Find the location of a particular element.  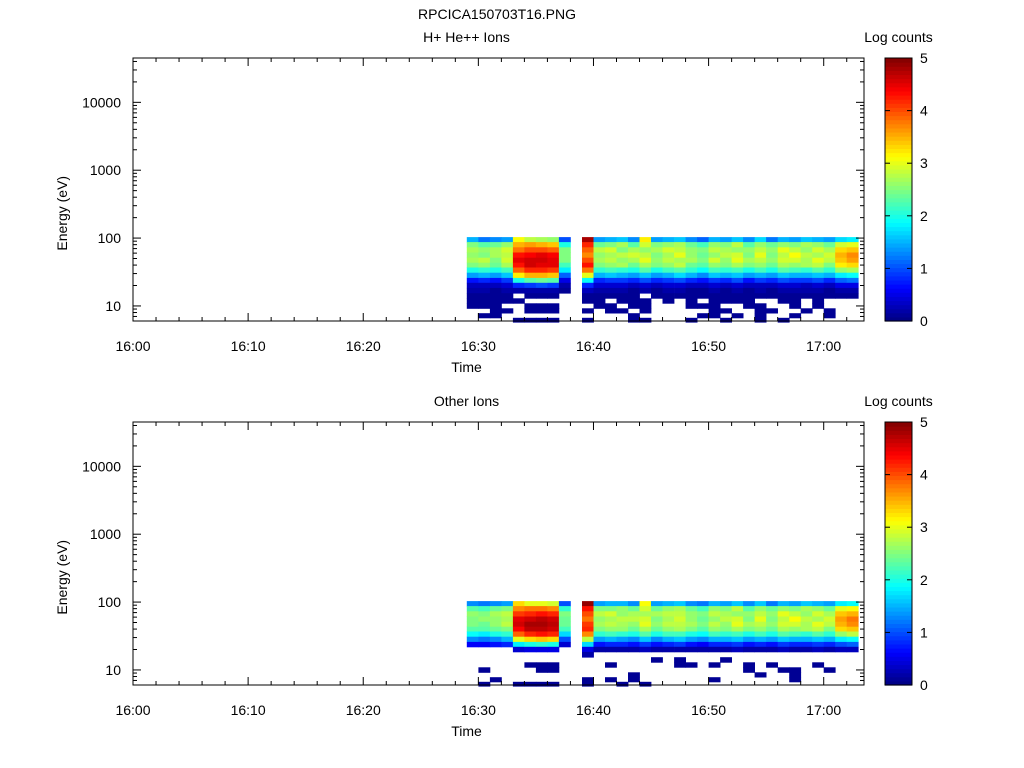

y-tick-label: 100 is located at coordinates (110, 238).